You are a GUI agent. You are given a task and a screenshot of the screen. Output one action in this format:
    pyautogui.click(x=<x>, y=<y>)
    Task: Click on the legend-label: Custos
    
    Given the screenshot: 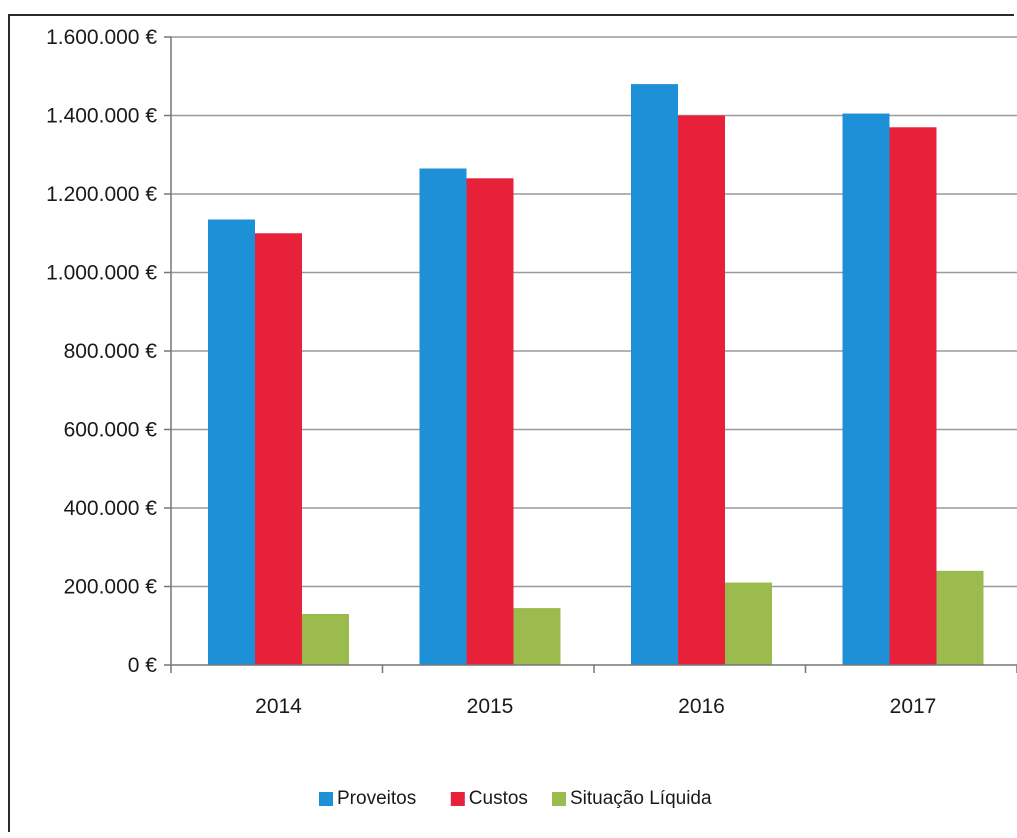 What is the action you would take?
    pyautogui.click(x=498, y=798)
    